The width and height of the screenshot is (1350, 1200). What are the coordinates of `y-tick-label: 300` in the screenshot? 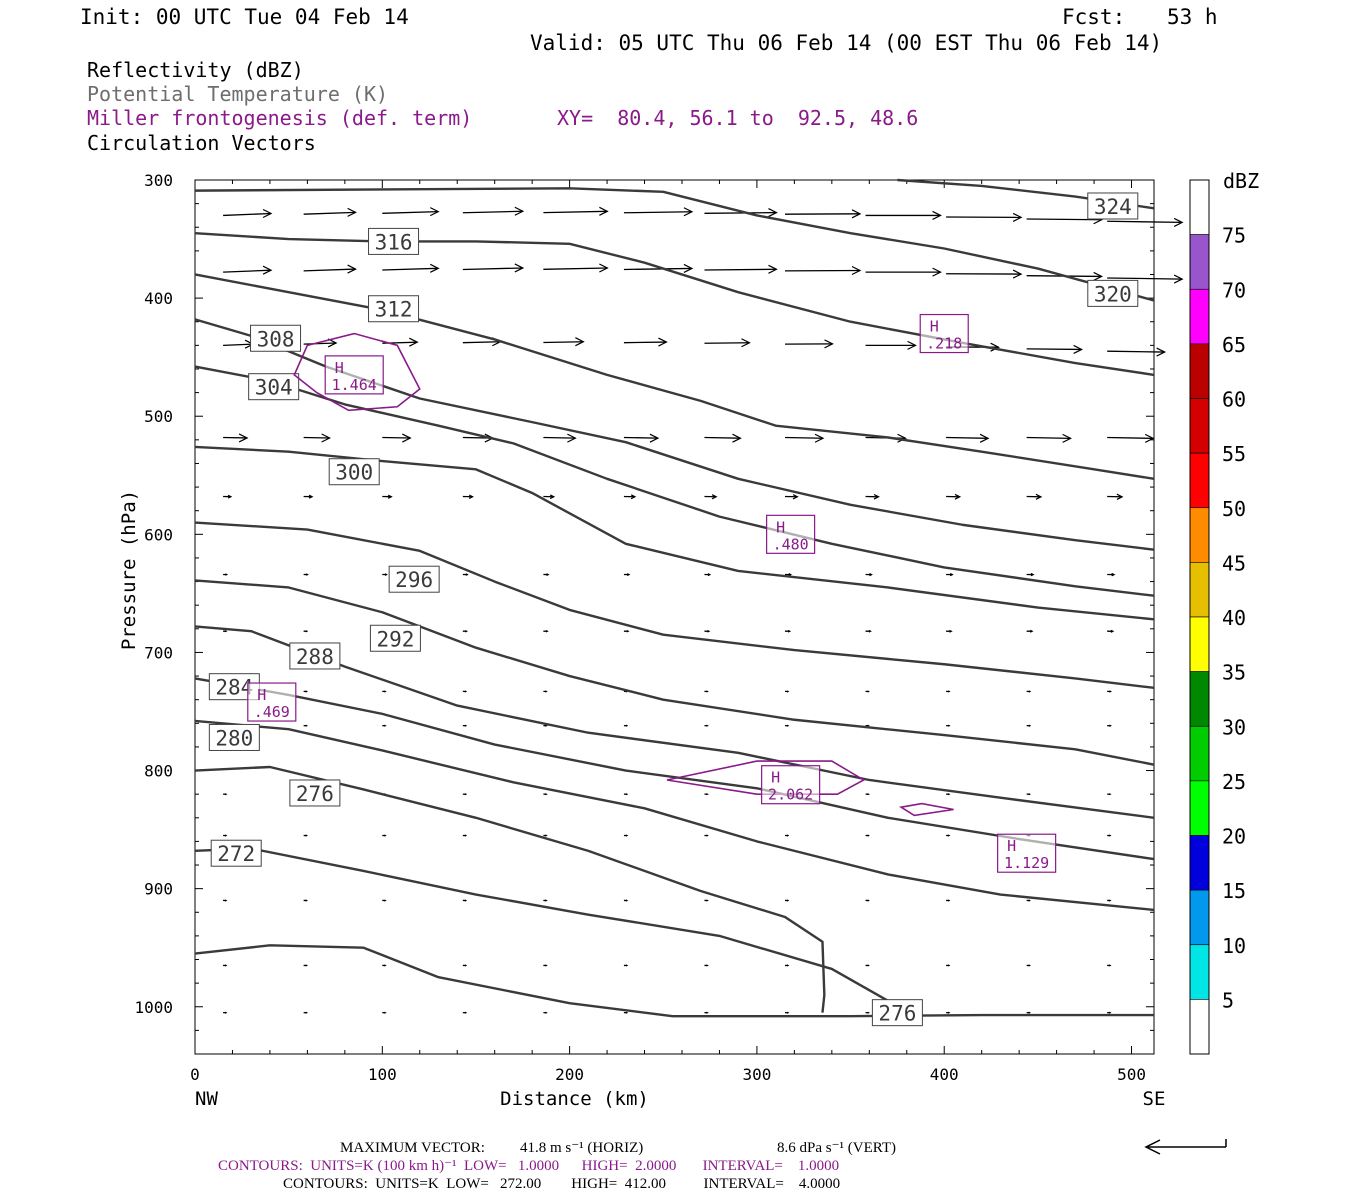 It's located at (158, 180).